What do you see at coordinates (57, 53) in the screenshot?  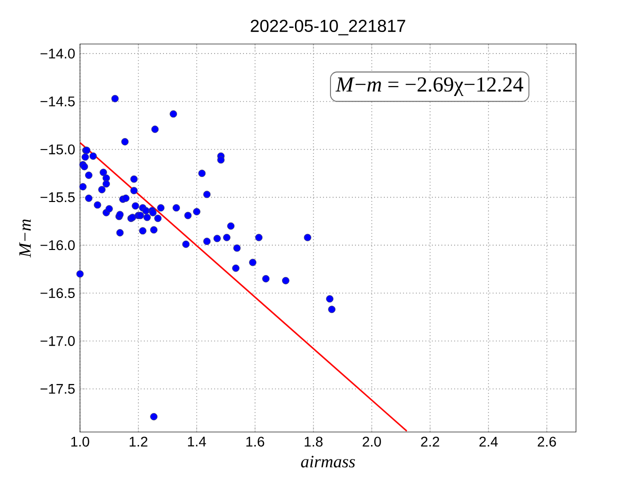 I see `y-tick-label: −14.0` at bounding box center [57, 53].